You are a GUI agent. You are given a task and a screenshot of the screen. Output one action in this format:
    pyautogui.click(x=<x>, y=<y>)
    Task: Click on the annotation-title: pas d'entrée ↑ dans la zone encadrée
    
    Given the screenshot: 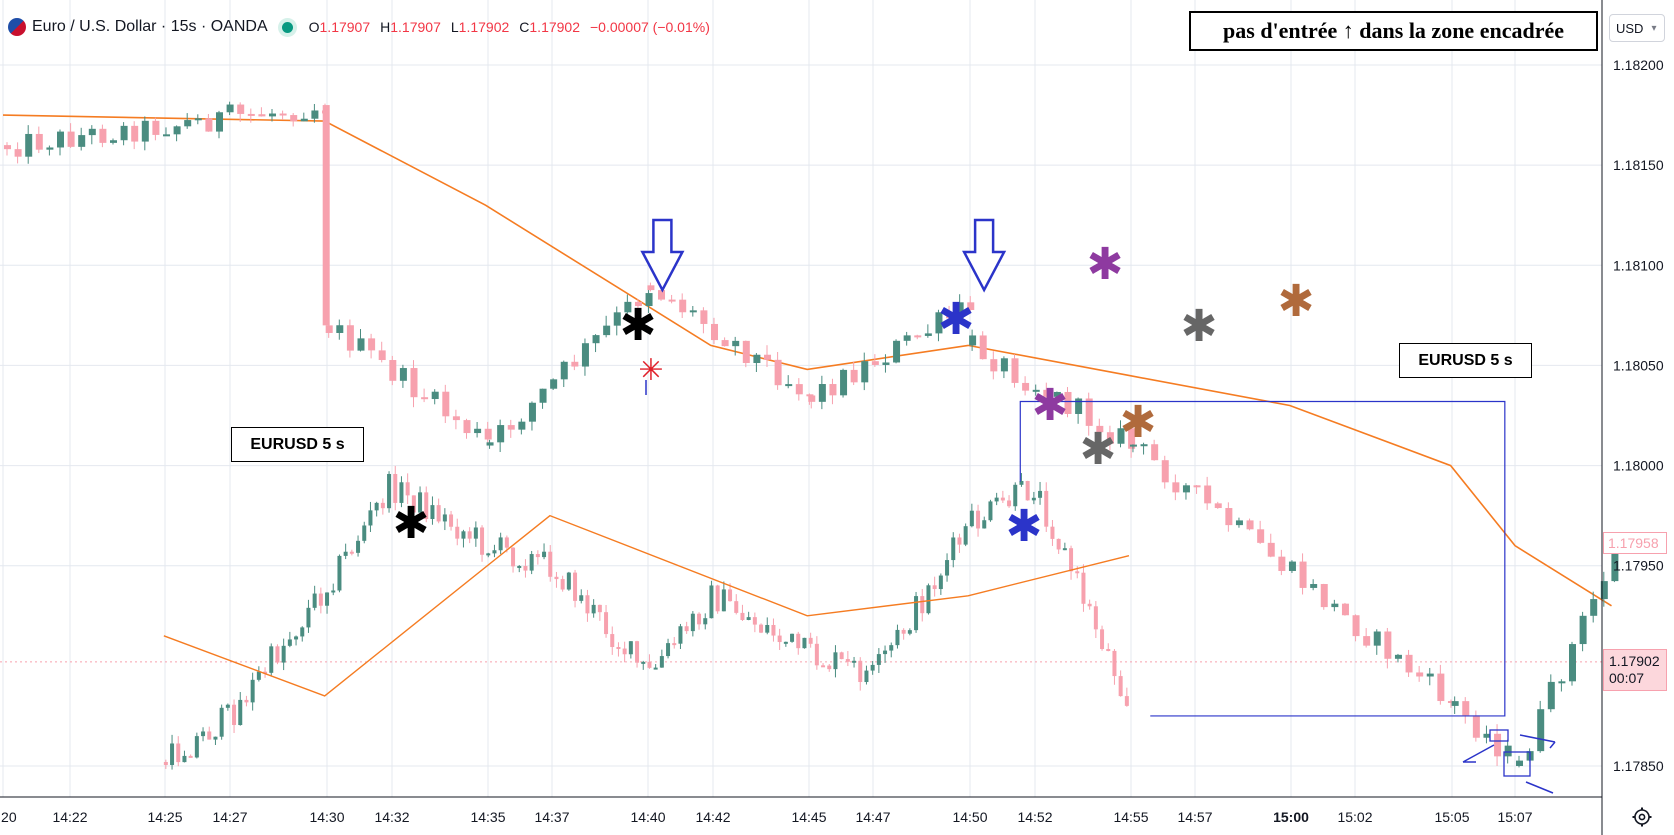 What is the action you would take?
    pyautogui.click(x=1393, y=31)
    